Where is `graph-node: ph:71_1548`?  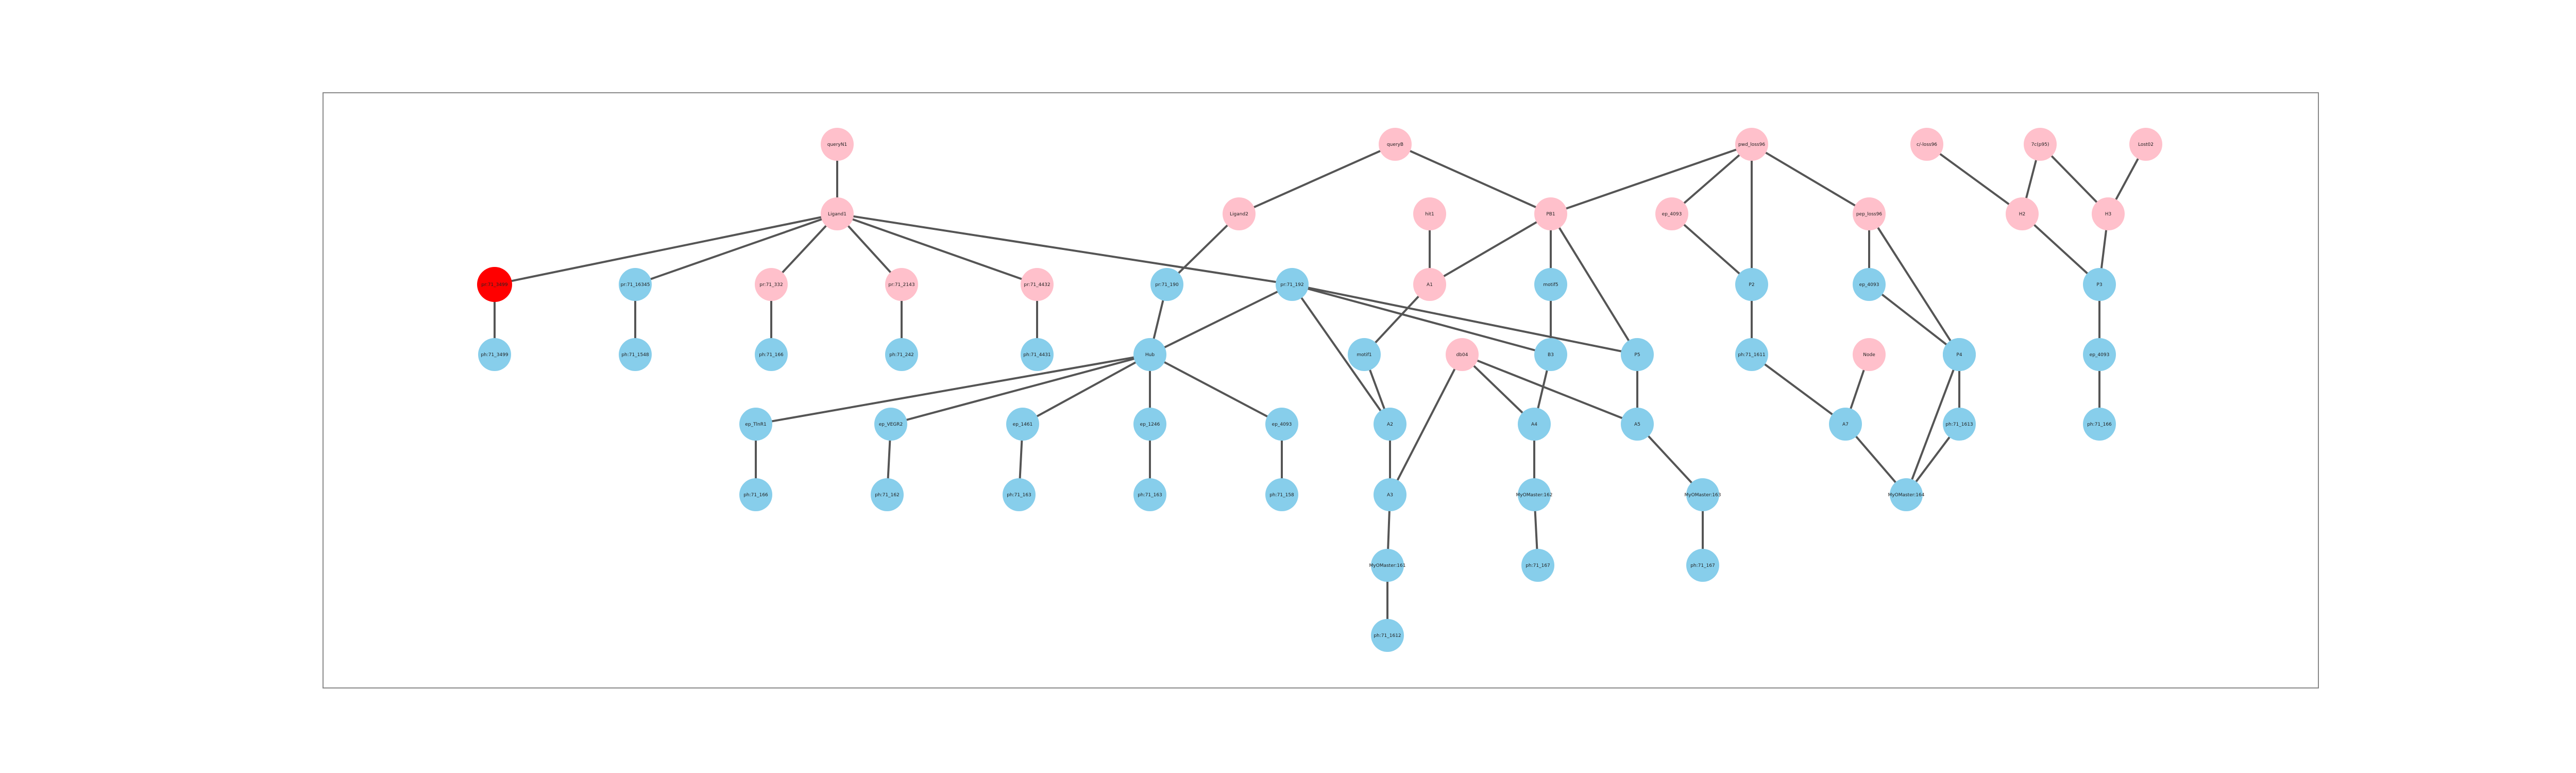 graph-node: ph:71_1548 is located at coordinates (635, 354).